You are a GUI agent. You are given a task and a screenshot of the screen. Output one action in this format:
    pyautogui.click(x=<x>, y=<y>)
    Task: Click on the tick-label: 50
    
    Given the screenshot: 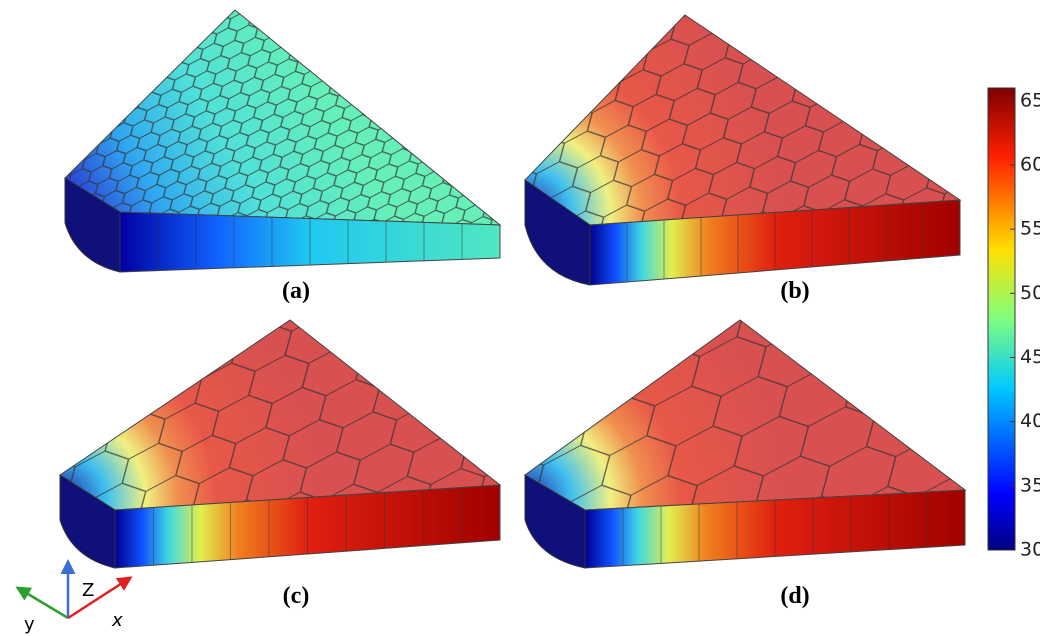 What is the action you would take?
    pyautogui.click(x=1030, y=293)
    